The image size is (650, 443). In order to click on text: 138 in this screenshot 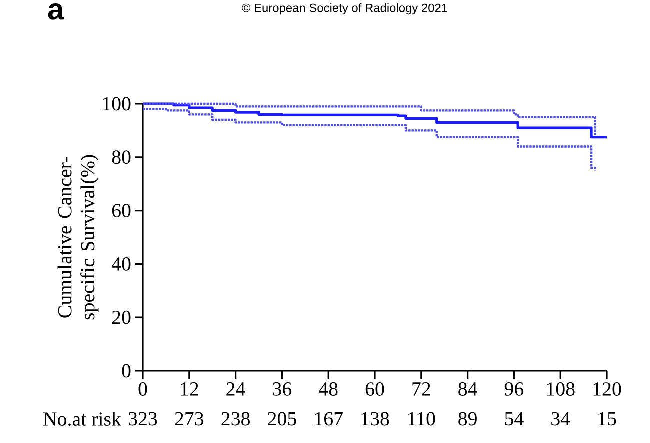, I will do `click(376, 419)`.